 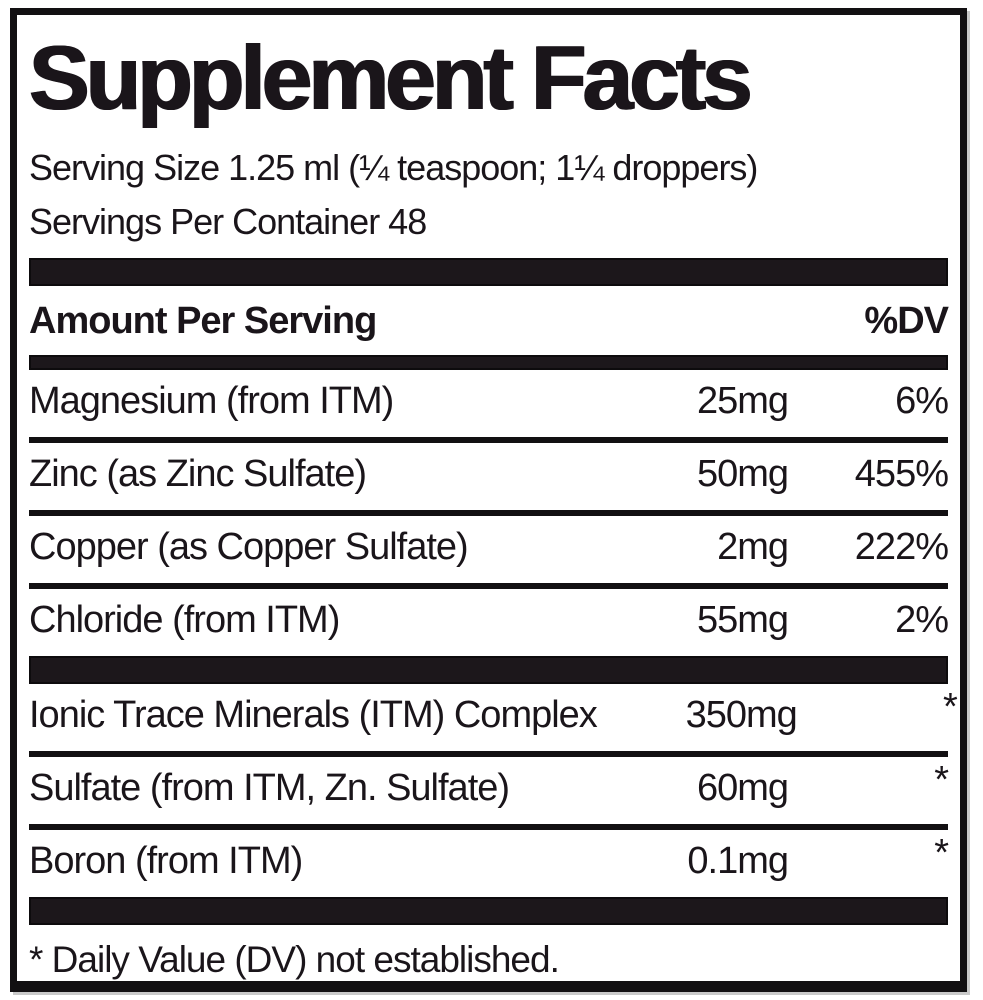 I want to click on table-row: Chloride (from ITM) 55mg 2%, so click(x=489, y=622).